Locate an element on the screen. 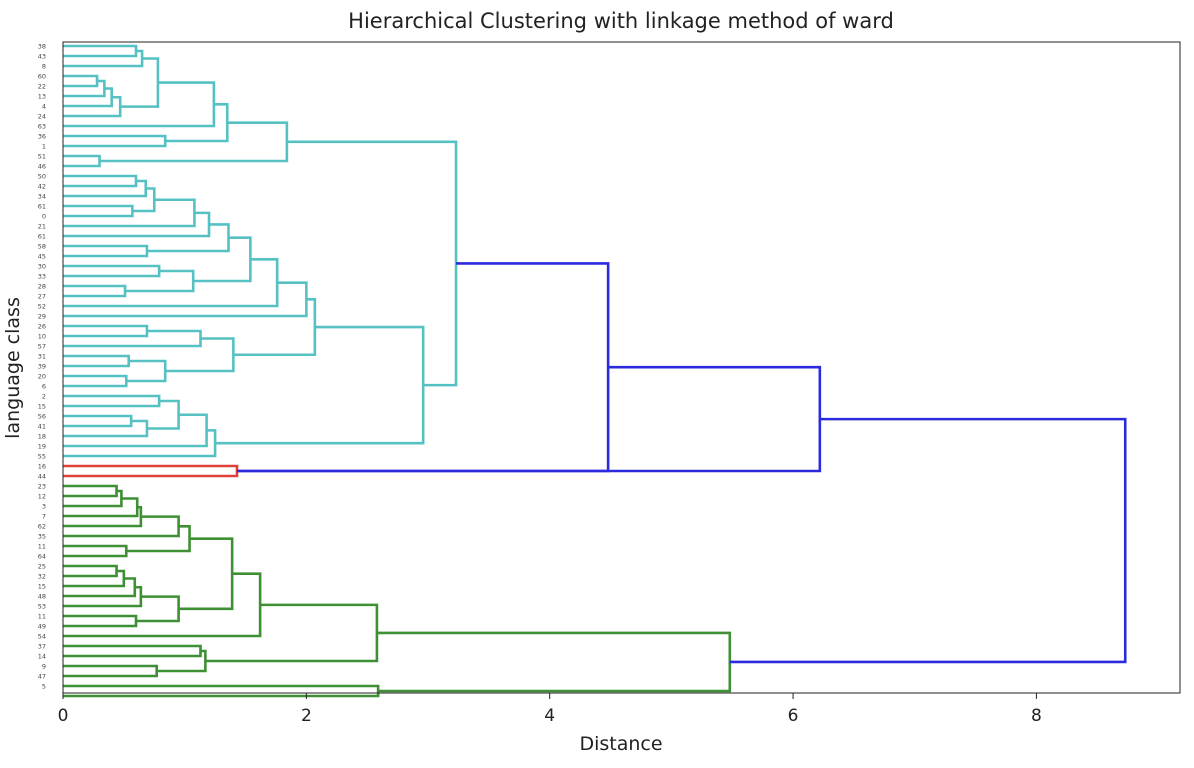 The image size is (1194, 768). leaf-label: 21 is located at coordinates (42, 226).